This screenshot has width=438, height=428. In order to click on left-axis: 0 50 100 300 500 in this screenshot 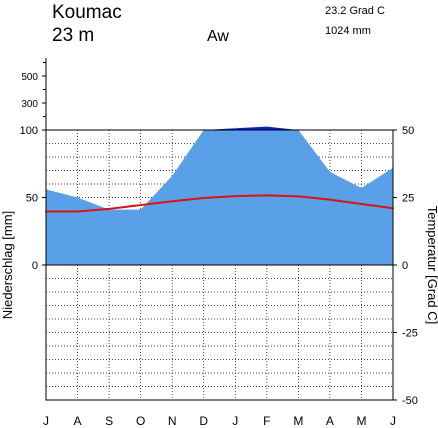, I will do `click(33, 167)`.